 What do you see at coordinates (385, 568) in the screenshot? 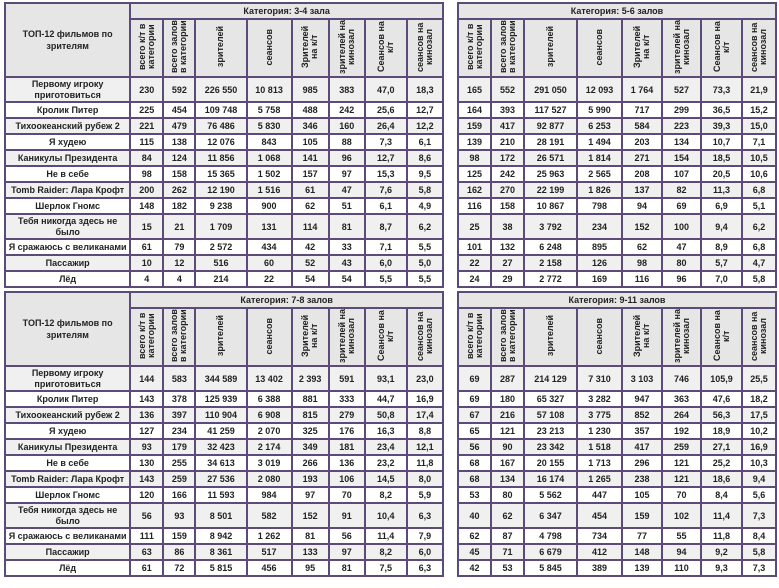
I see `cell-value: 7,5` at bounding box center [385, 568].